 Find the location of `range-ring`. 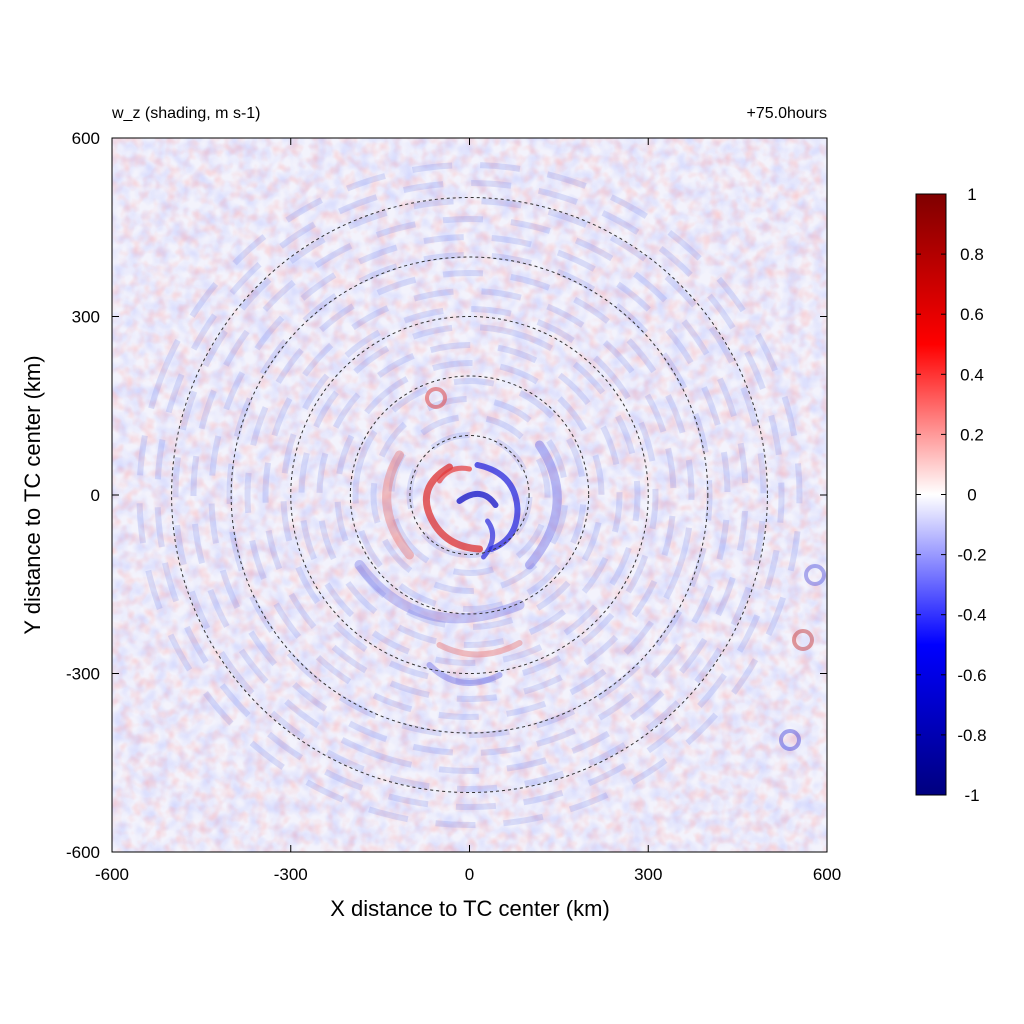

range-ring is located at coordinates (469, 495).